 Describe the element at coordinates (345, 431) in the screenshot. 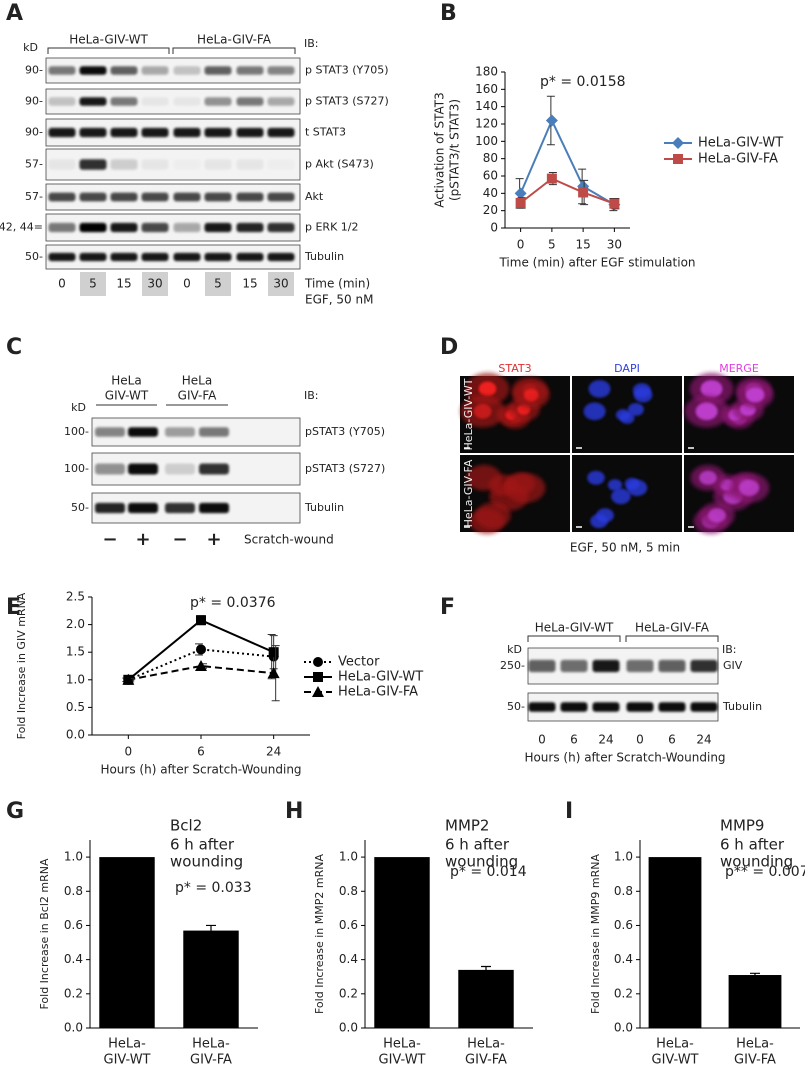

I see `ib-name: pSTAT3 (Y705)` at that location.